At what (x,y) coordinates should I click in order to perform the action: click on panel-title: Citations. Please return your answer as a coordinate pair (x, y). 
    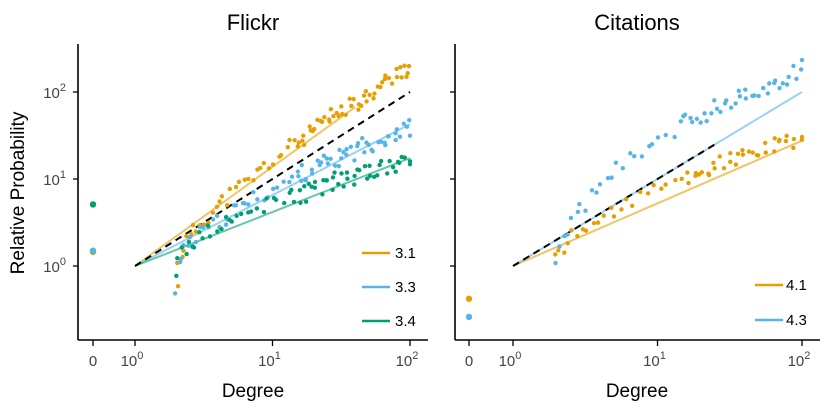
    Looking at the image, I should click on (637, 22).